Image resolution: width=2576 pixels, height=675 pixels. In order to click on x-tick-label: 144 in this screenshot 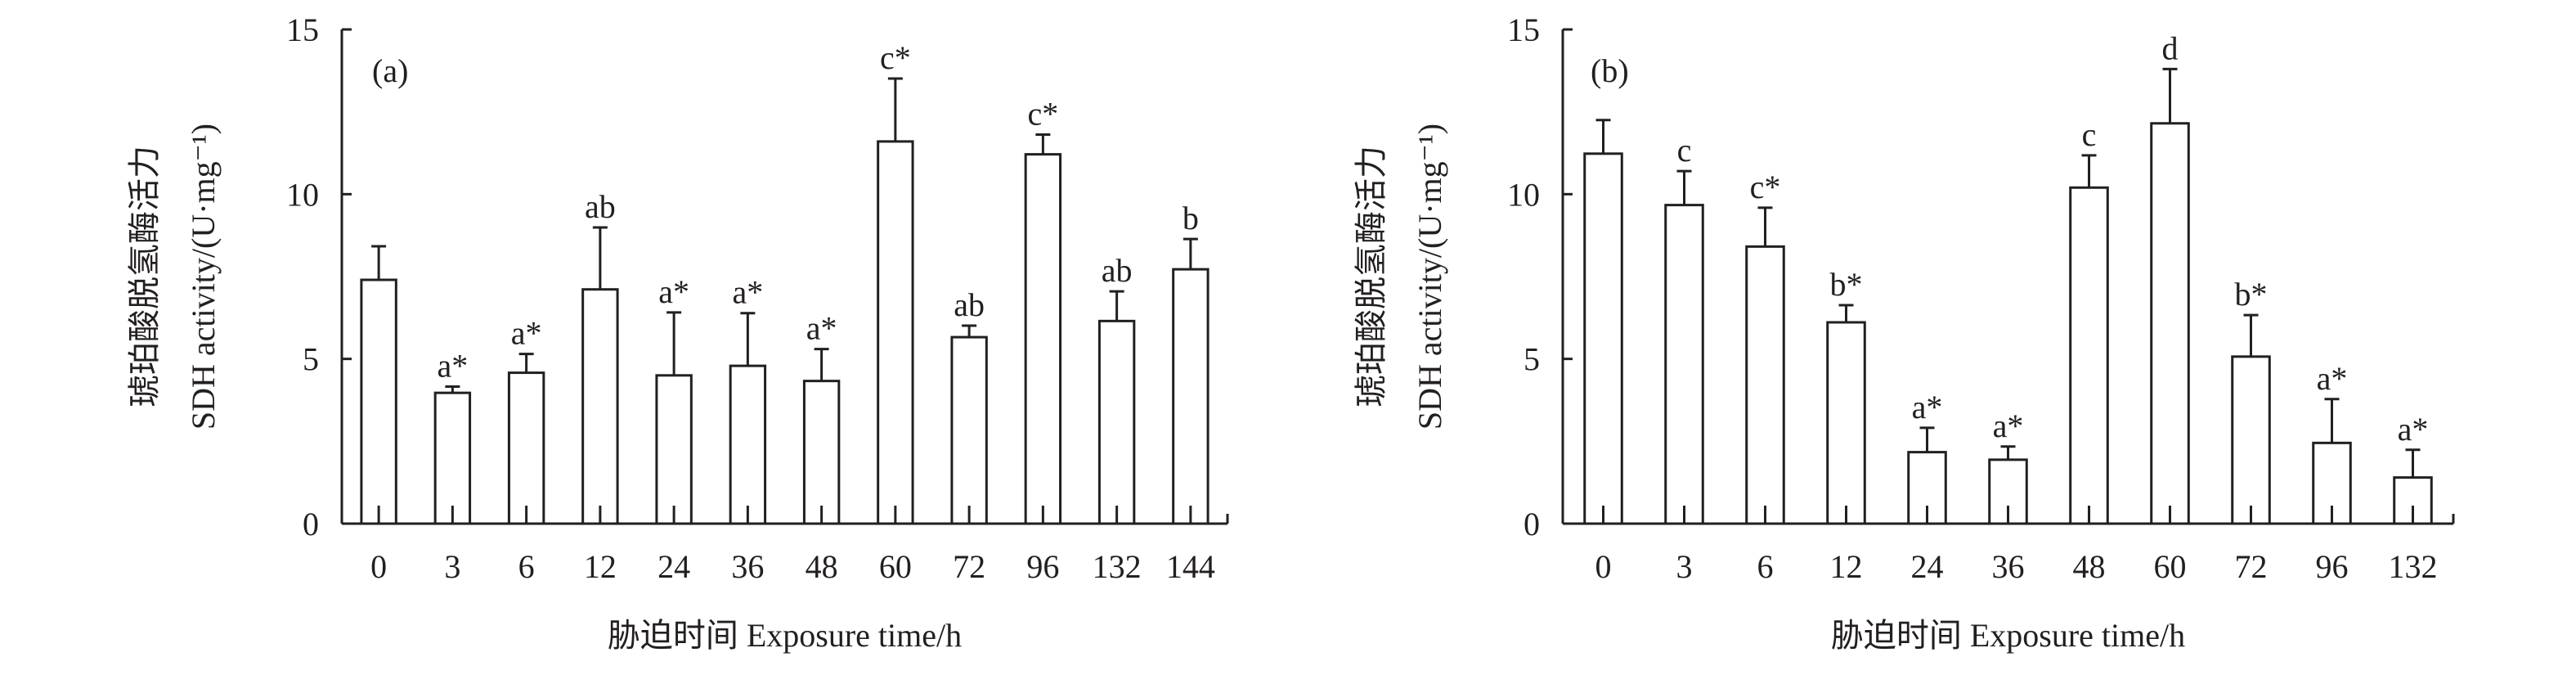, I will do `click(1190, 566)`.